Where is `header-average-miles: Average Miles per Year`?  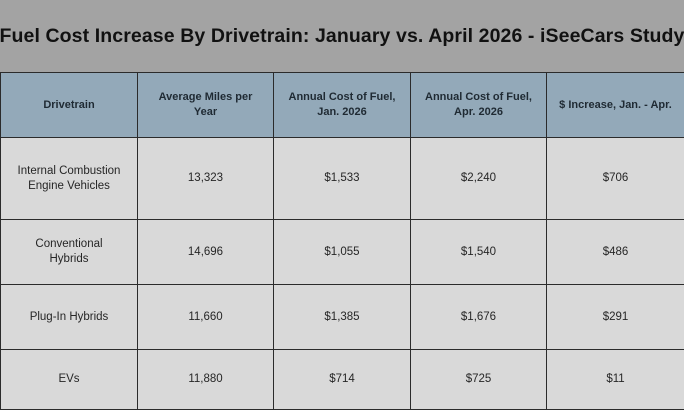 header-average-miles: Average Miles per Year is located at coordinates (205, 105).